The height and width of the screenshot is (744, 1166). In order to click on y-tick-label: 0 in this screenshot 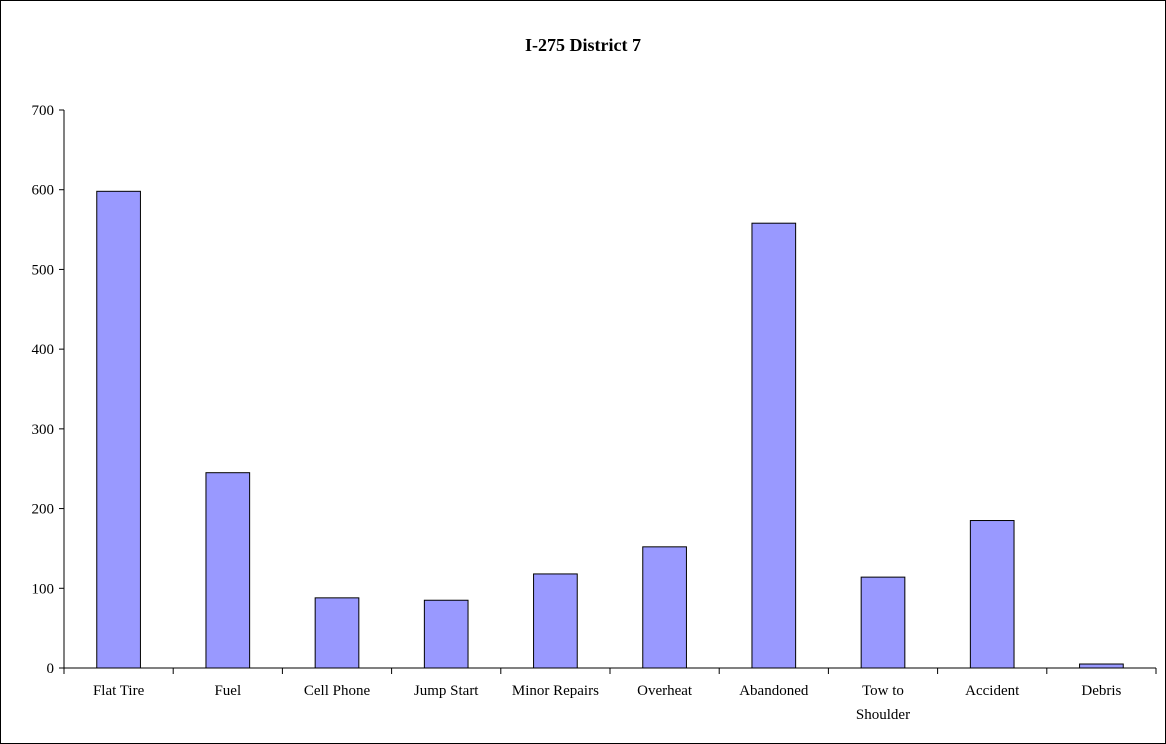, I will do `click(51, 669)`.